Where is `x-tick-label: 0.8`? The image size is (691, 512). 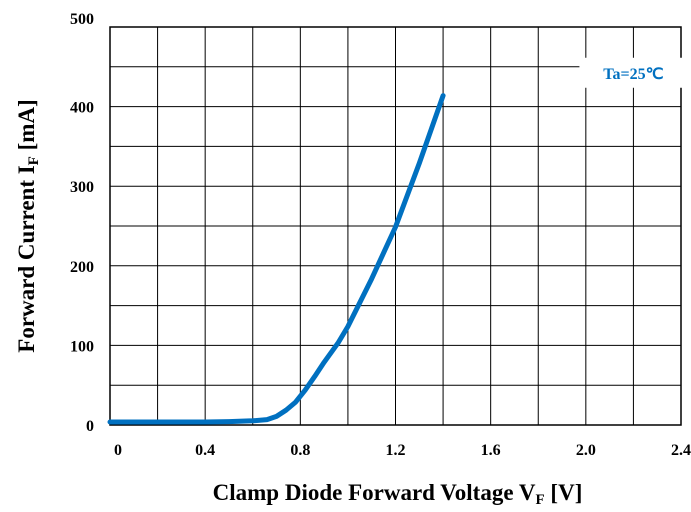 x-tick-label: 0.8 is located at coordinates (300, 450).